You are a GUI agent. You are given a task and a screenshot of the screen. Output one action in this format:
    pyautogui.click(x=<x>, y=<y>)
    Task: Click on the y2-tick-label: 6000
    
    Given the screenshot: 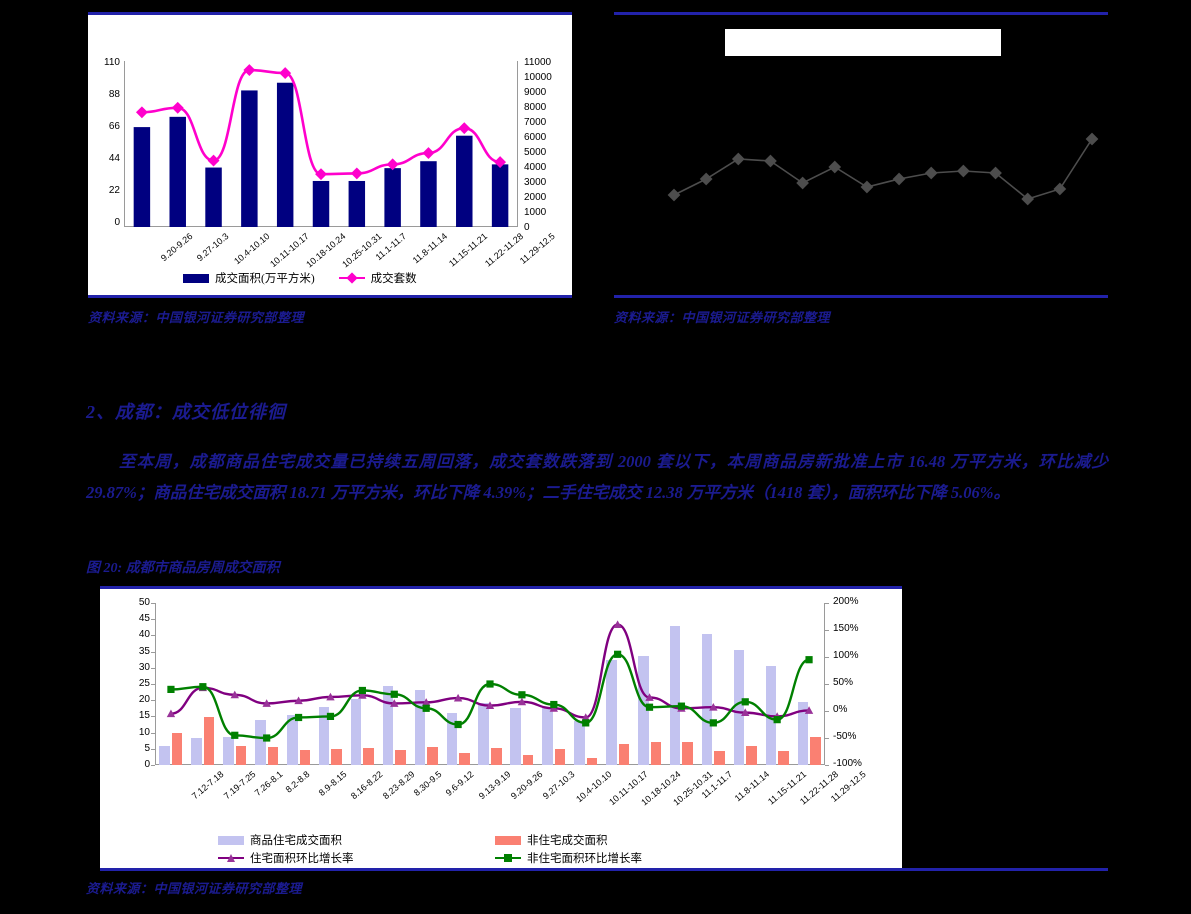 What is the action you would take?
    pyautogui.click(x=535, y=137)
    